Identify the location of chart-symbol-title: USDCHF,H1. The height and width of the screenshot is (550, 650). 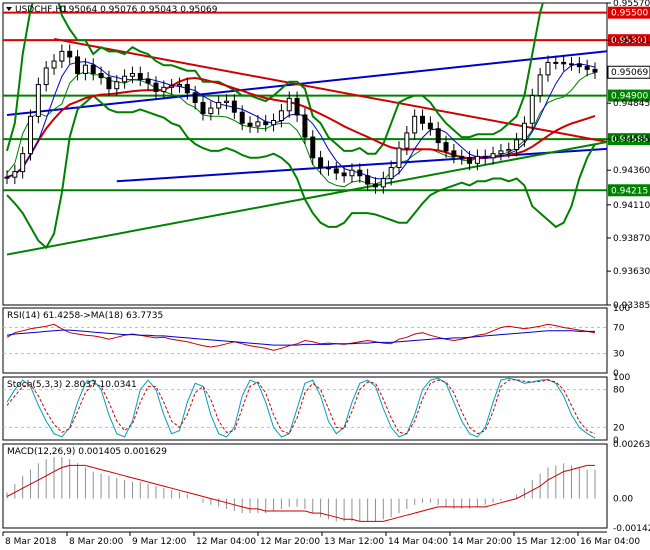
(41, 10).